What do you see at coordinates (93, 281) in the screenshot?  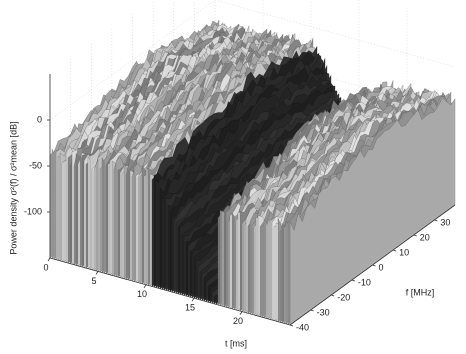 I see `x-tick-label: 5` at bounding box center [93, 281].